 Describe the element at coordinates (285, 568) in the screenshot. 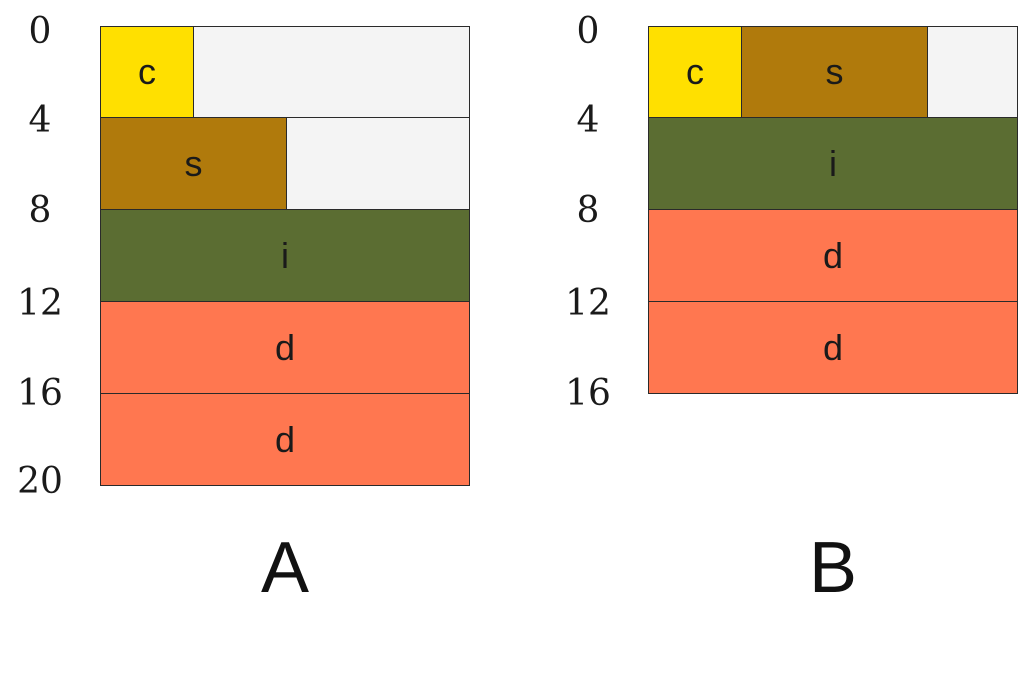

I see `diagram-title: A` at that location.